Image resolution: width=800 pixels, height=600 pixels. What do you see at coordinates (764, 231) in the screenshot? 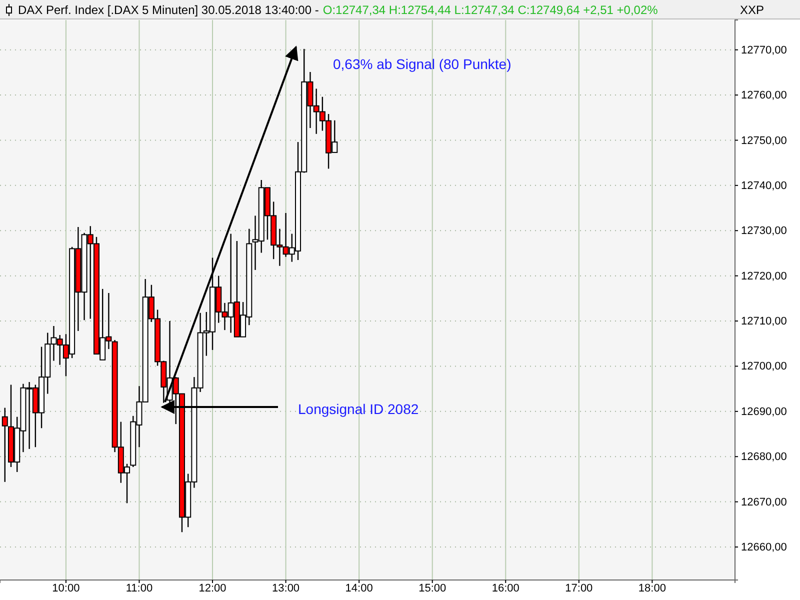
I see `y-tick-label: 12730,00` at bounding box center [764, 231].